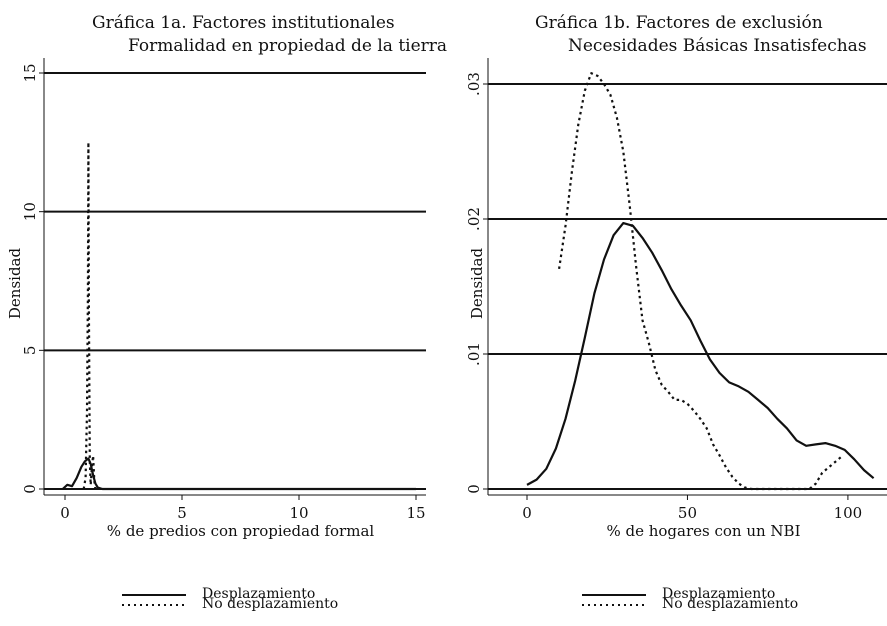 Image resolution: width=887 pixels, height=626 pixels. Describe the element at coordinates (154, 595) in the screenshot. I see `legend-1a-solid-swatch` at that location.